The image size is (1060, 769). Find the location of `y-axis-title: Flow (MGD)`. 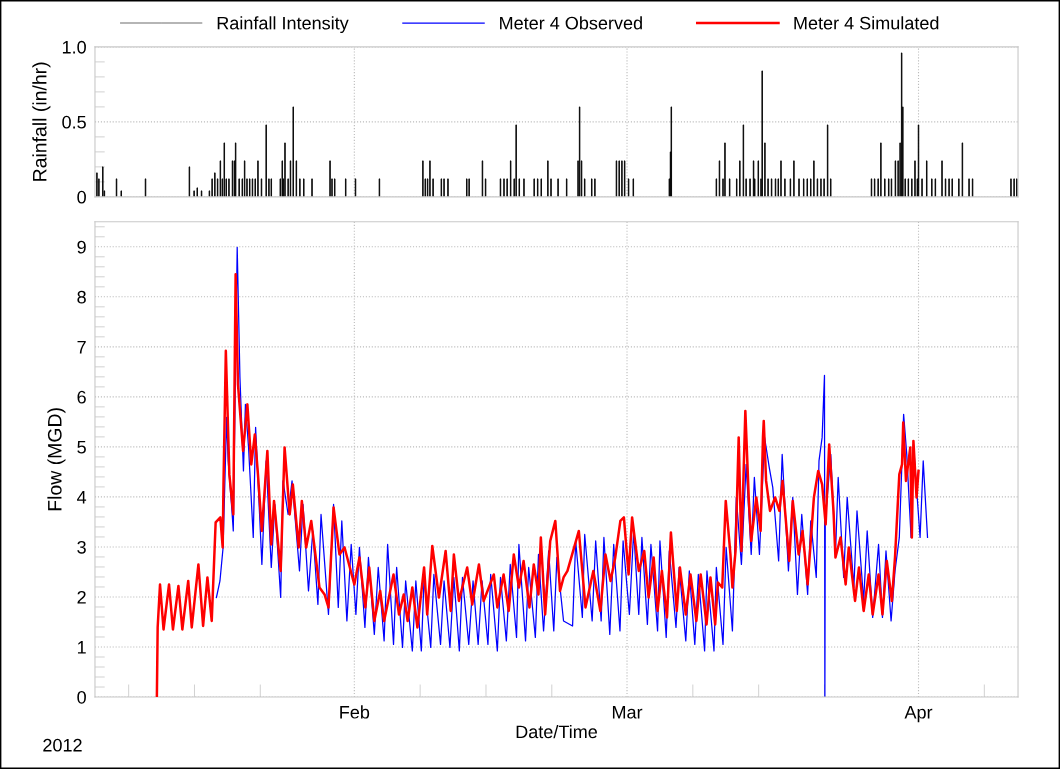

y-axis-title: Flow (MGD) is located at coordinates (56, 459).